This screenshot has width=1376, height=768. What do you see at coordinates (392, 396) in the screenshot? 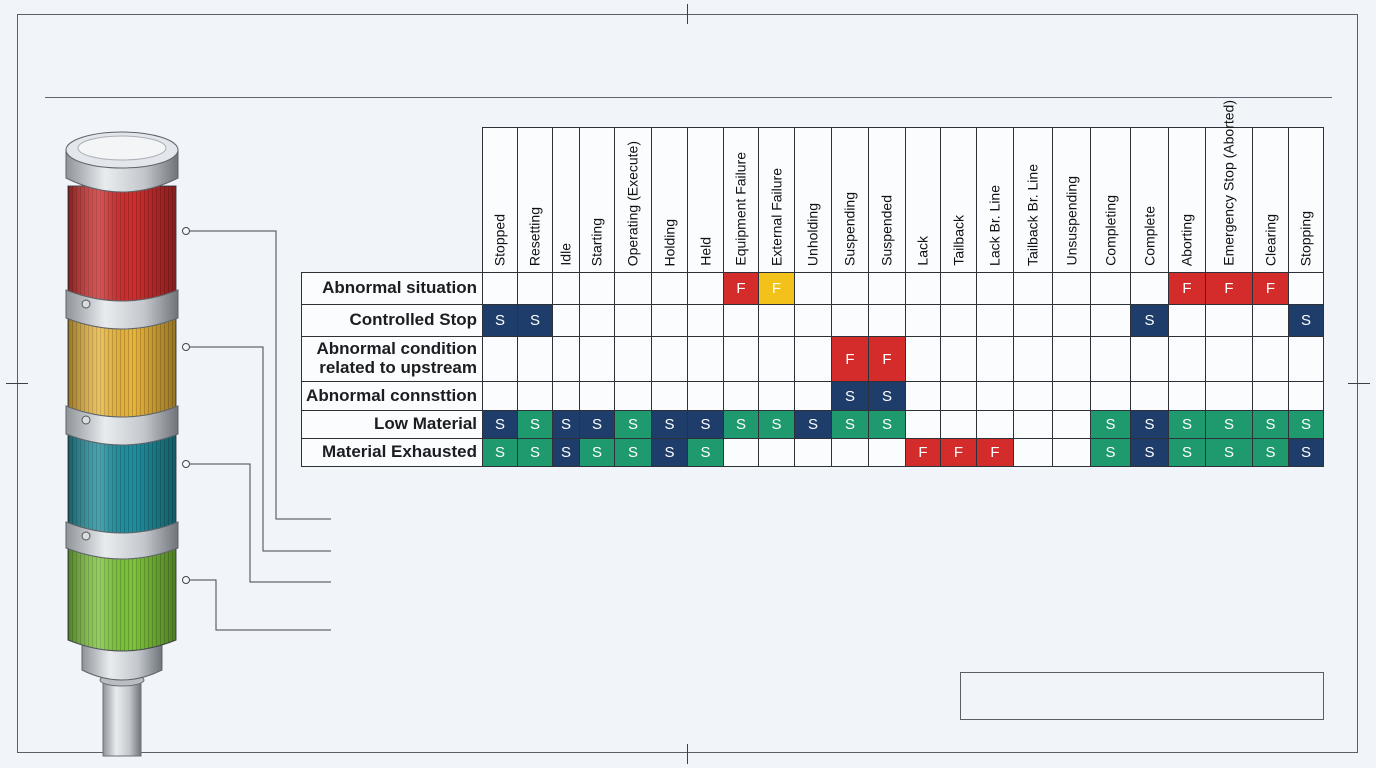
I see `row-label: Abnormal connsttion` at bounding box center [392, 396].